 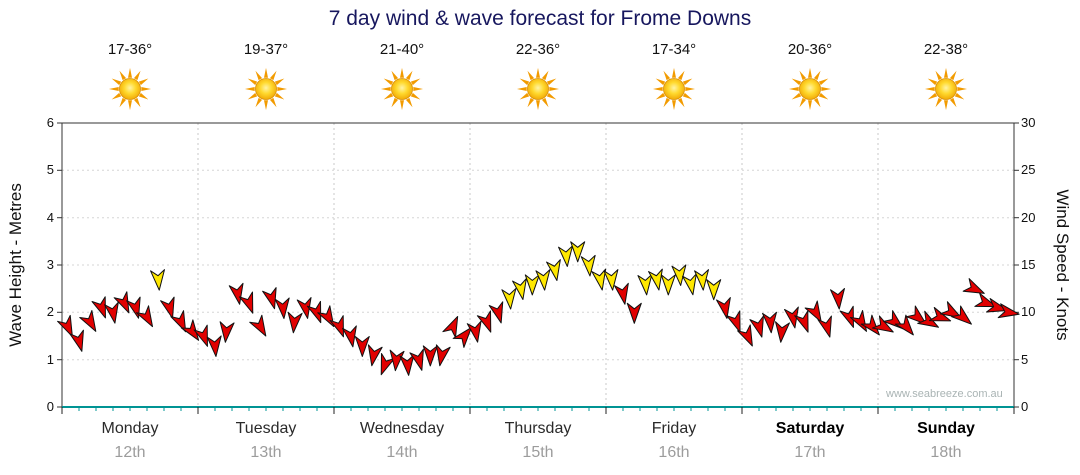 I want to click on day-label: Tuesday, so click(x=266, y=428).